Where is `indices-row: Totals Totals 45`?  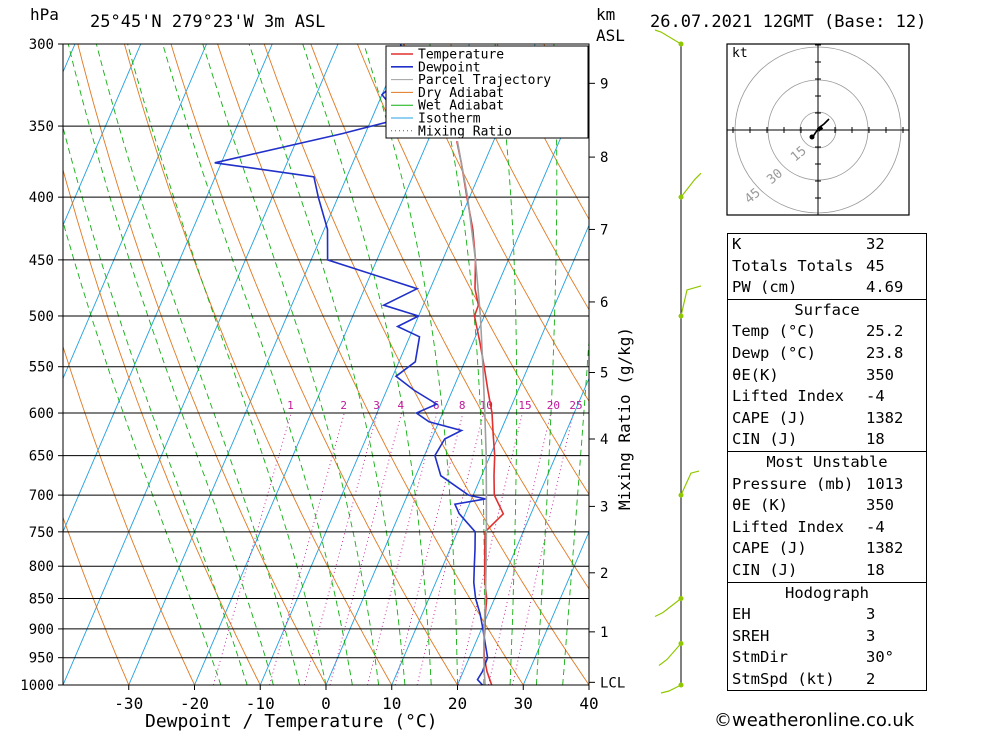
indices-row: Totals Totals 45 is located at coordinates (827, 267).